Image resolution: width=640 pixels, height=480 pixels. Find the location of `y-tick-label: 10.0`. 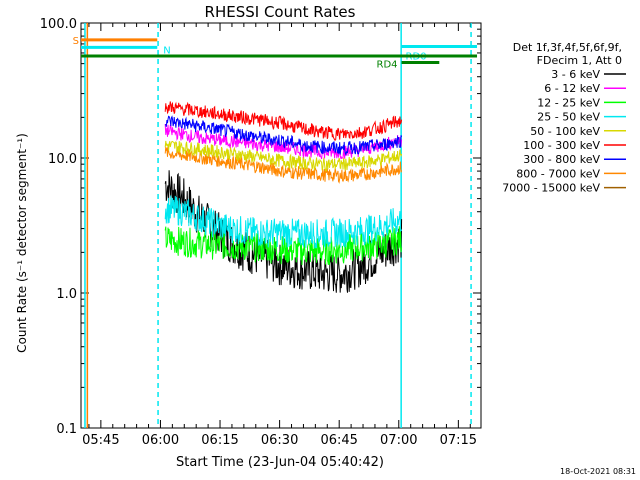

y-tick-label: 10.0 is located at coordinates (62, 159).